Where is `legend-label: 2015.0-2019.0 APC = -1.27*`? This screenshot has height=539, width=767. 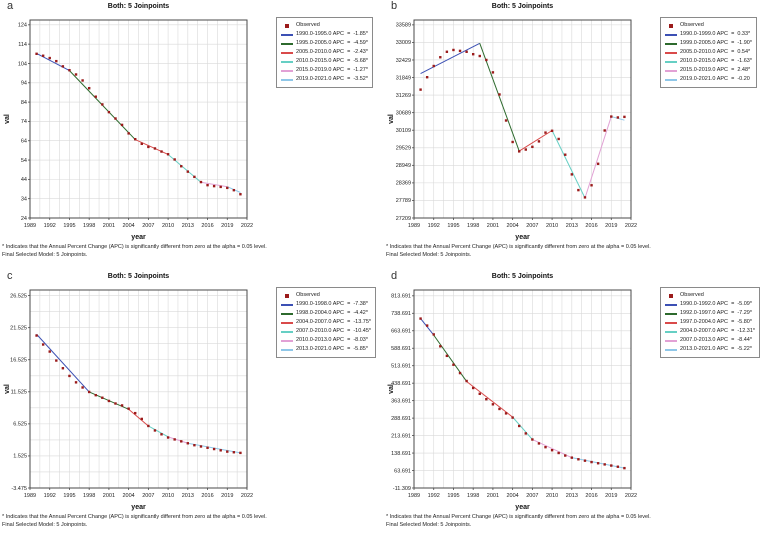
legend-label: 2015.0-2019.0 APC = -1.27* is located at coordinates (332, 70).